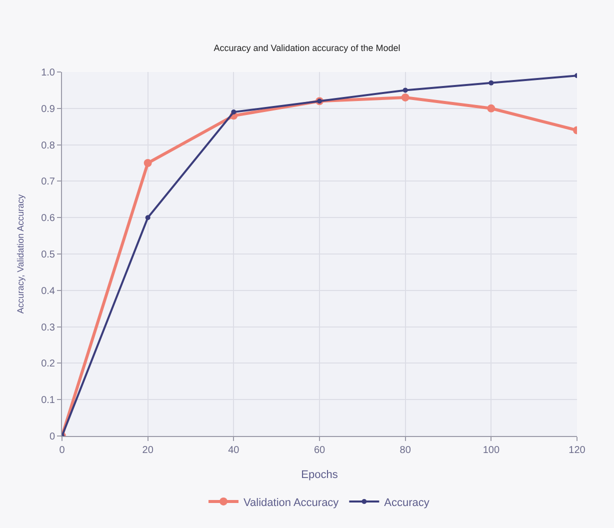 This screenshot has width=614, height=528. Describe the element at coordinates (407, 502) in the screenshot. I see `legend-label: Accuracy` at that location.